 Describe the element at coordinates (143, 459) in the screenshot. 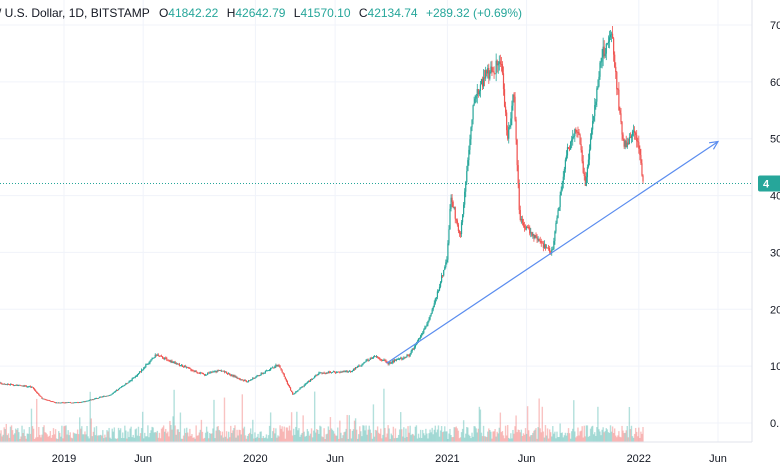

I see `x-tick-label: Jun` at that location.